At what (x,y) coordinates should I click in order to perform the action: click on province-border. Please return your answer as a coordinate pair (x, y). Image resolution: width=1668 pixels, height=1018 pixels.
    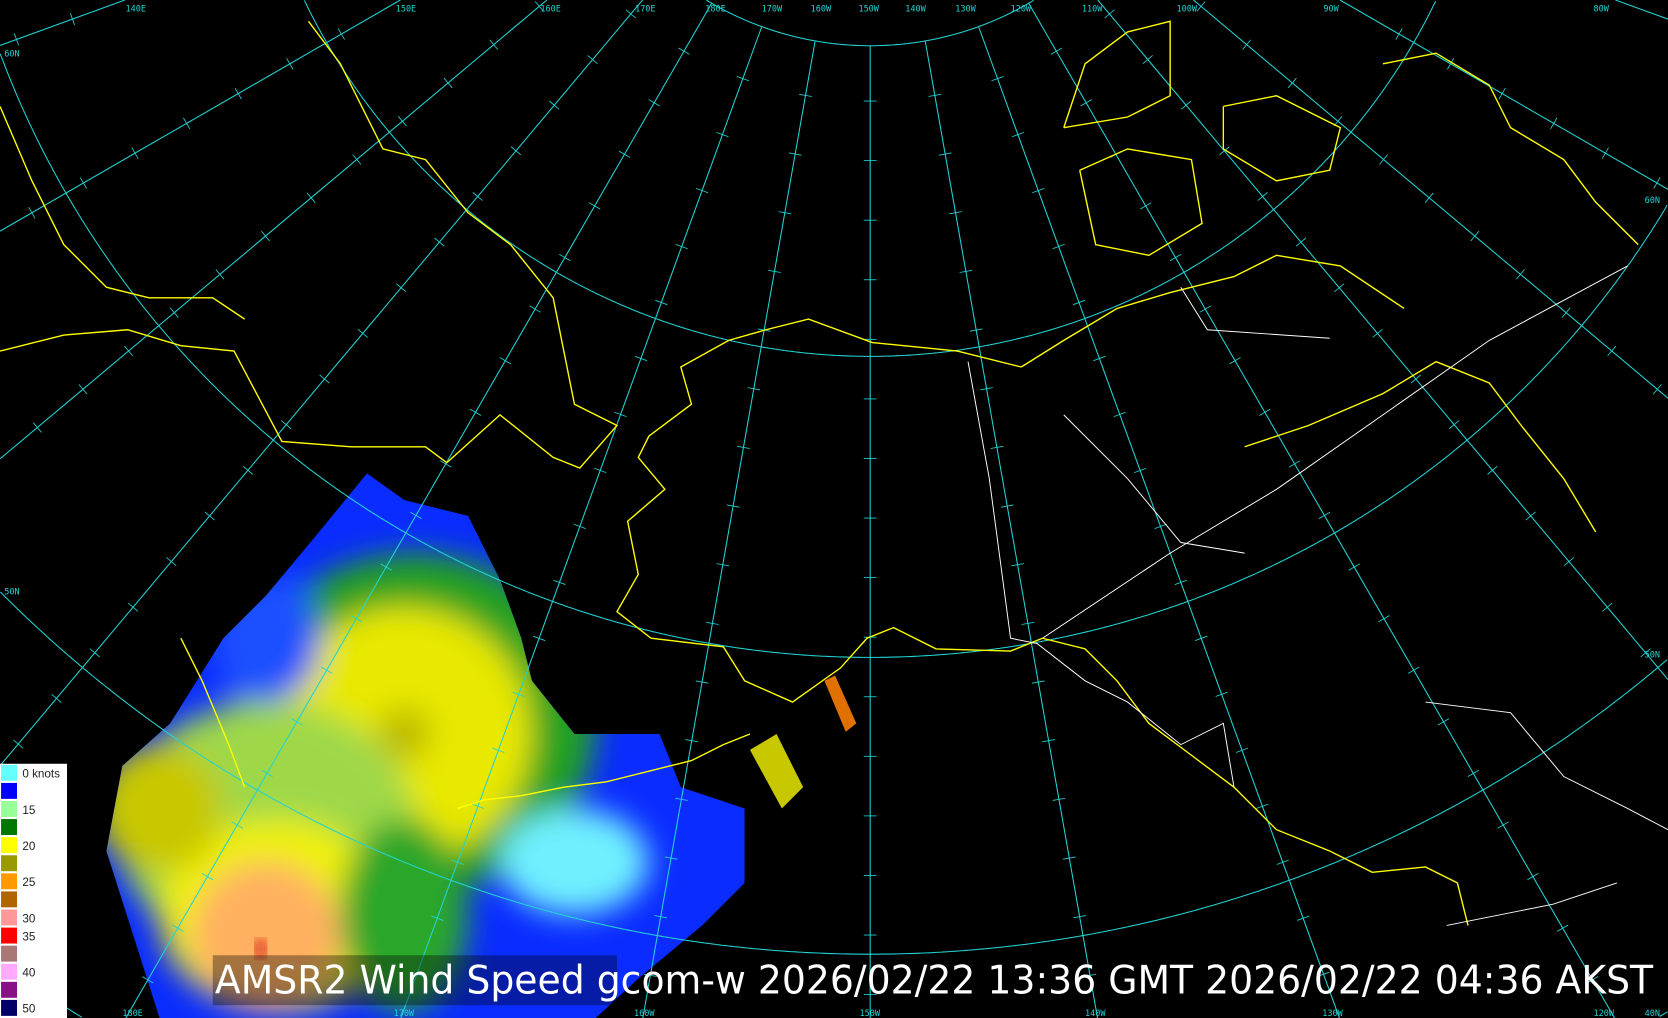
    Looking at the image, I should click on (1154, 484).